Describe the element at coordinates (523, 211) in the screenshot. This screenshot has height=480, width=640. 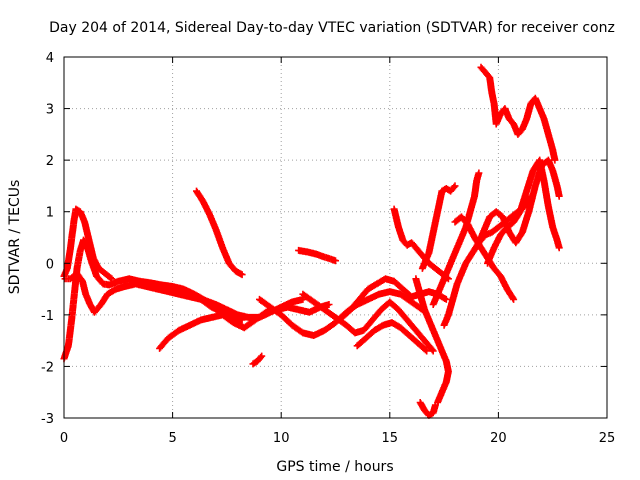
I see `series-arc-u` at that location.